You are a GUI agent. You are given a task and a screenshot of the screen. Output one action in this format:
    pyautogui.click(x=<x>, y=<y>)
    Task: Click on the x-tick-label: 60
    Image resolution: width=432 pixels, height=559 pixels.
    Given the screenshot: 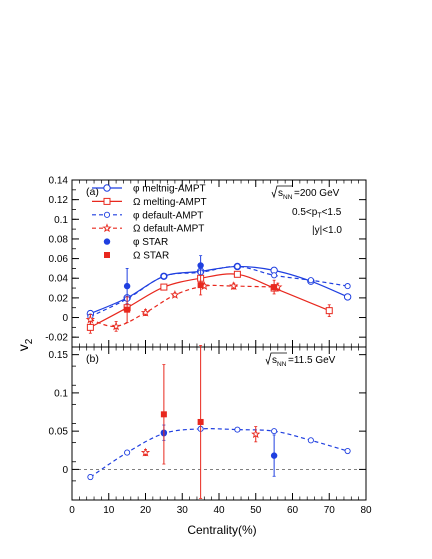 What is the action you would take?
    pyautogui.click(x=293, y=510)
    